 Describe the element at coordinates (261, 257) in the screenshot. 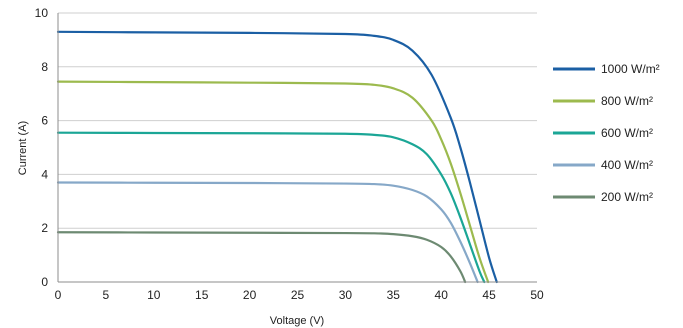

I see `series-line` at that location.